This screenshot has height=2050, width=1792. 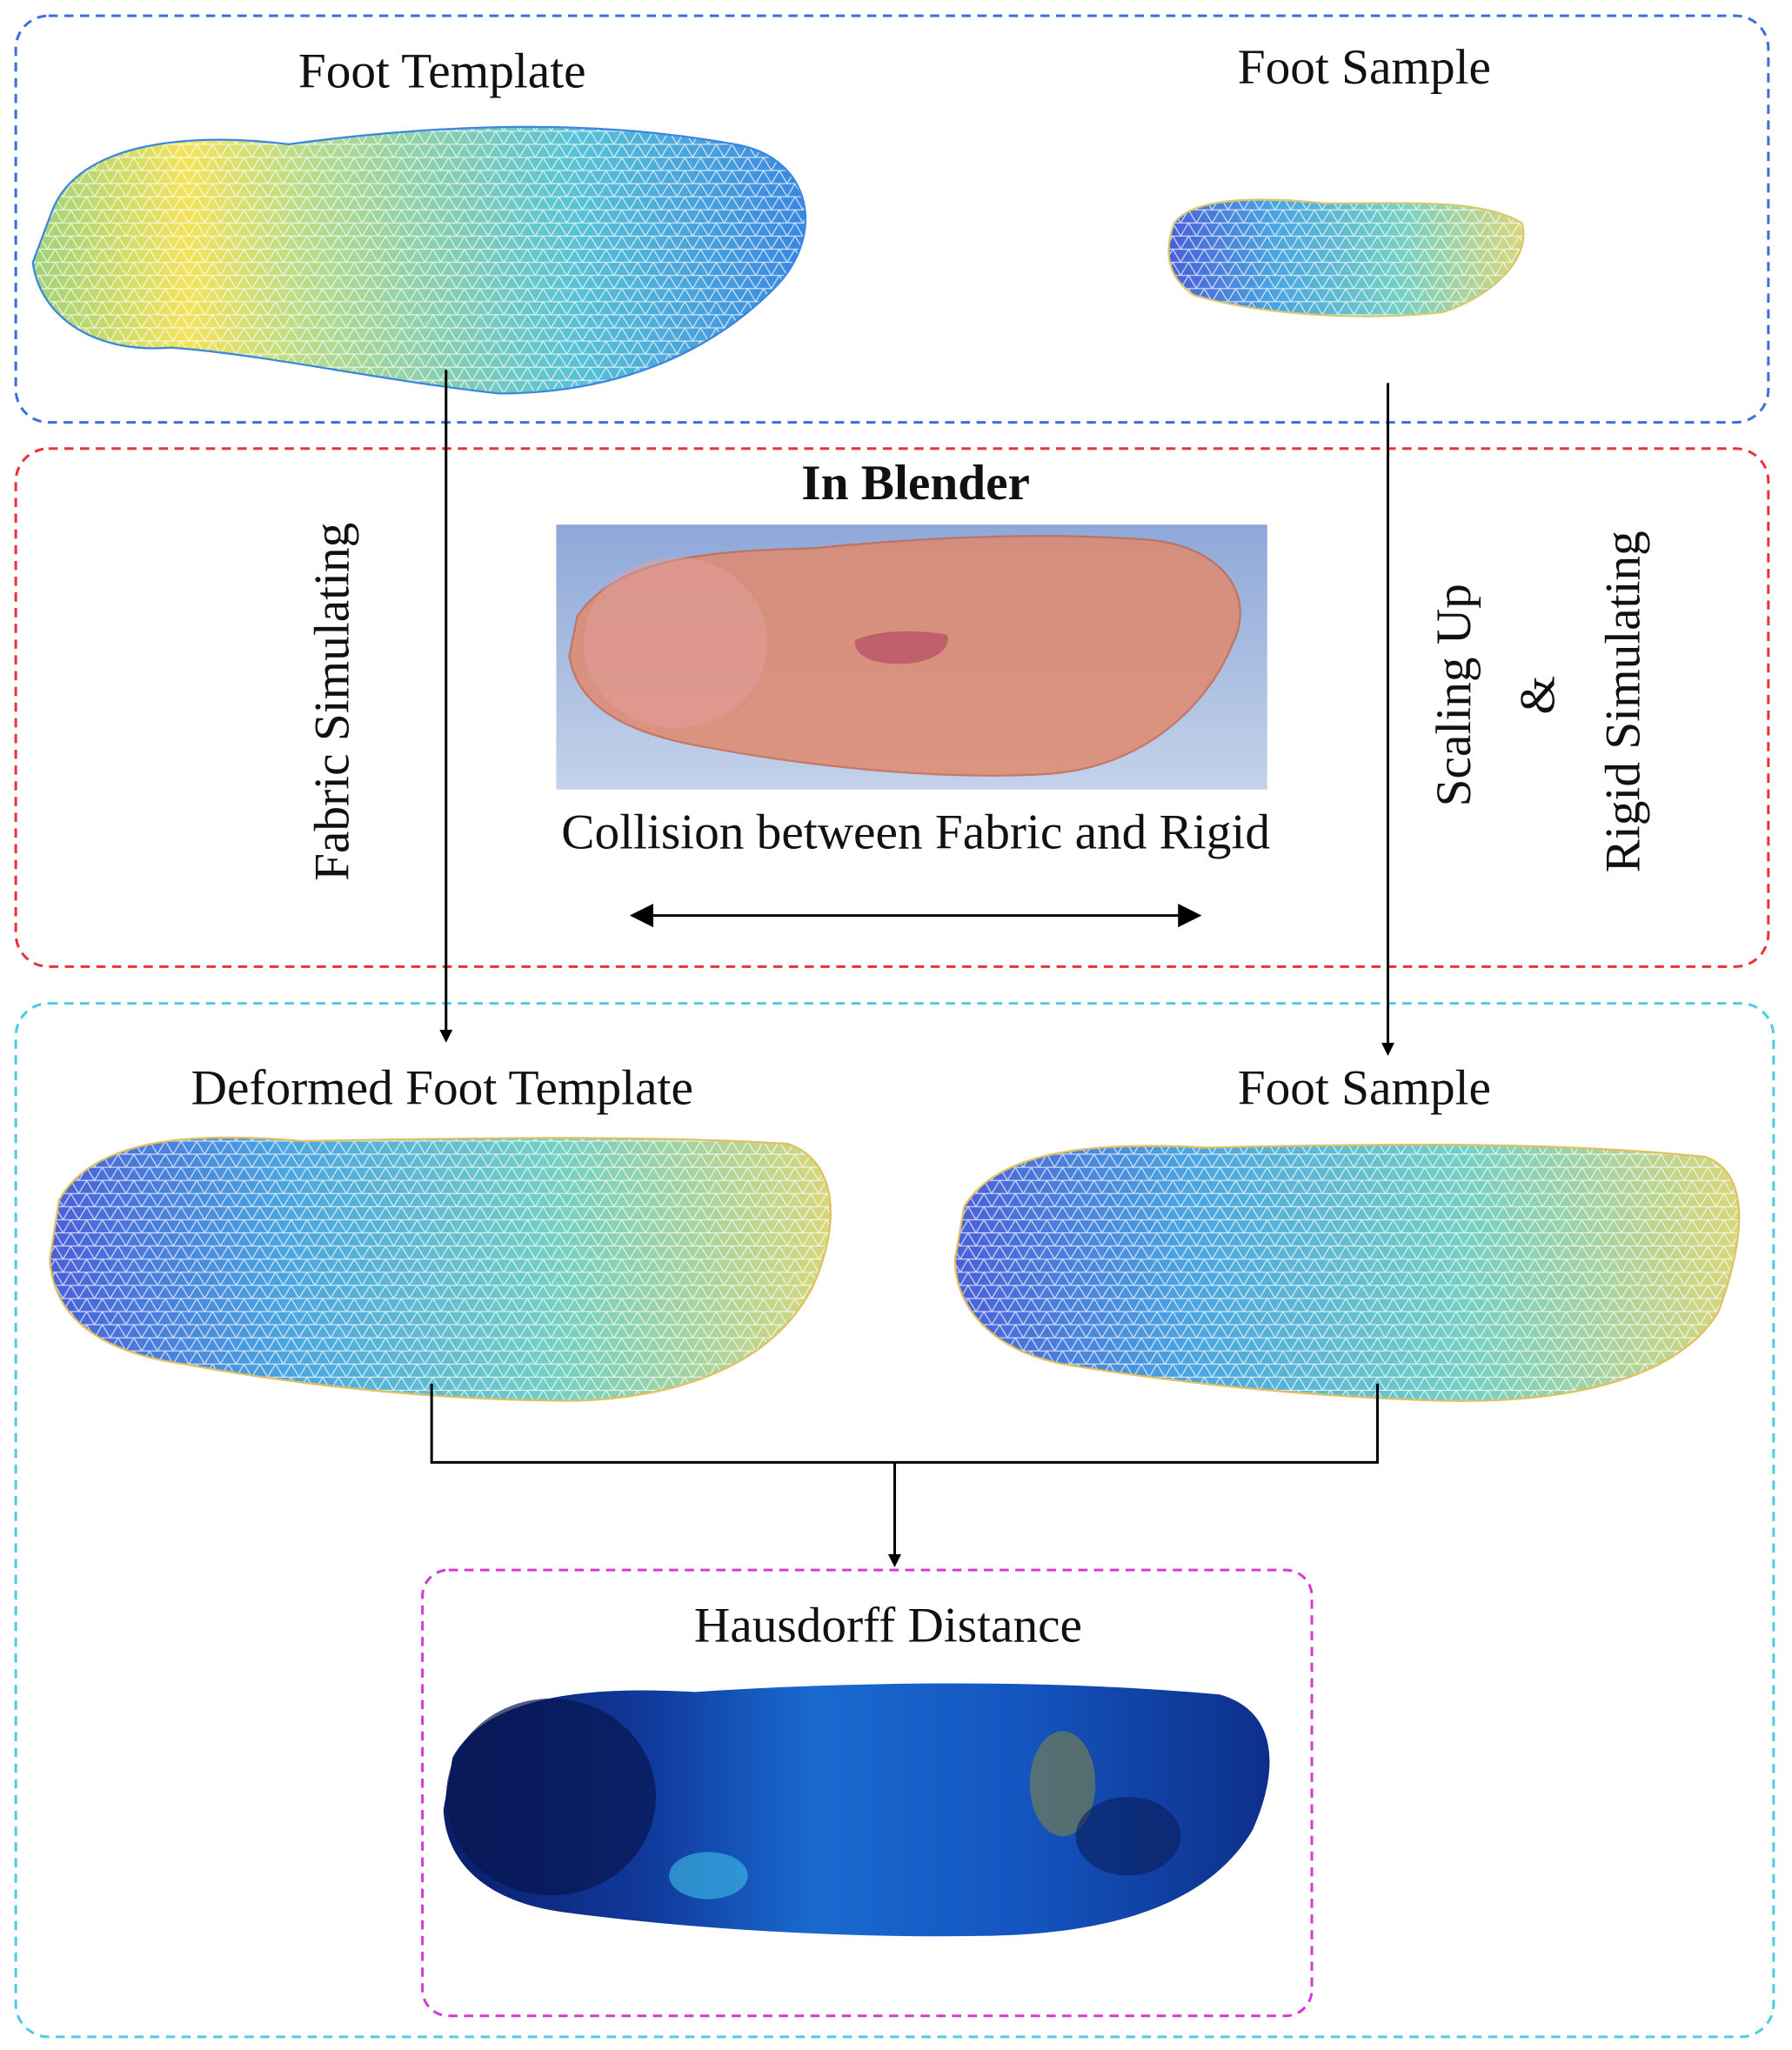 I want to click on left-process: Fabric Simulating, so click(x=332, y=702).